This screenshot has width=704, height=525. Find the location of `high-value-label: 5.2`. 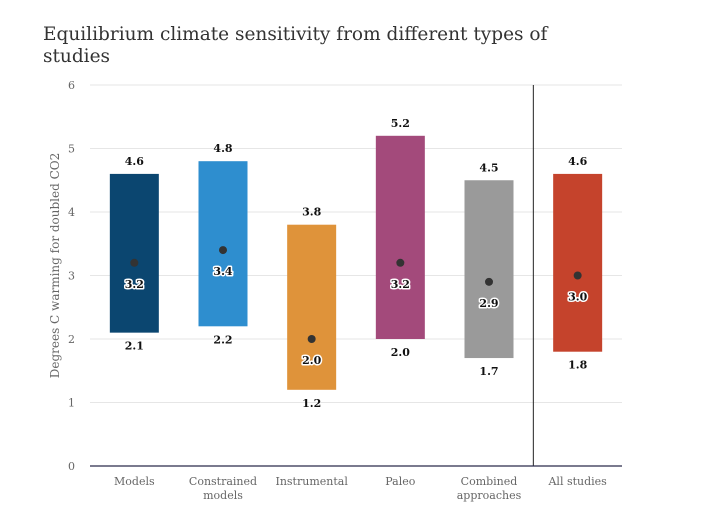

high-value-label: 5.2 is located at coordinates (400, 123).